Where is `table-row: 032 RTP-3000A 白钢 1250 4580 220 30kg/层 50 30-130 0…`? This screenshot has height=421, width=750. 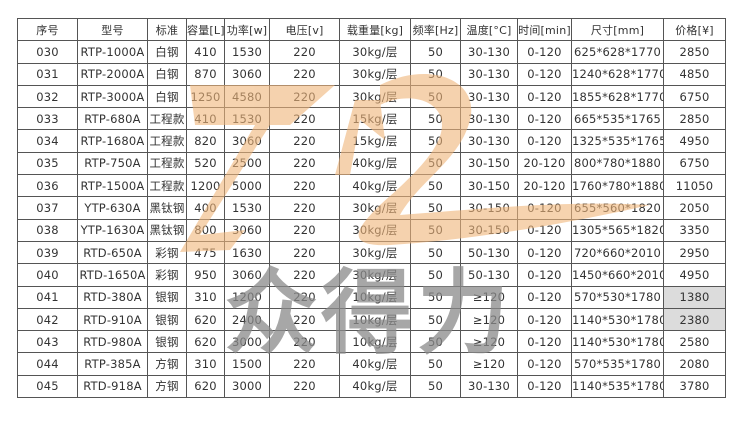 table-row: 032 RTP-3000A 白钢 1250 4580 220 30kg/层 50 30-130 0… is located at coordinates (371, 96).